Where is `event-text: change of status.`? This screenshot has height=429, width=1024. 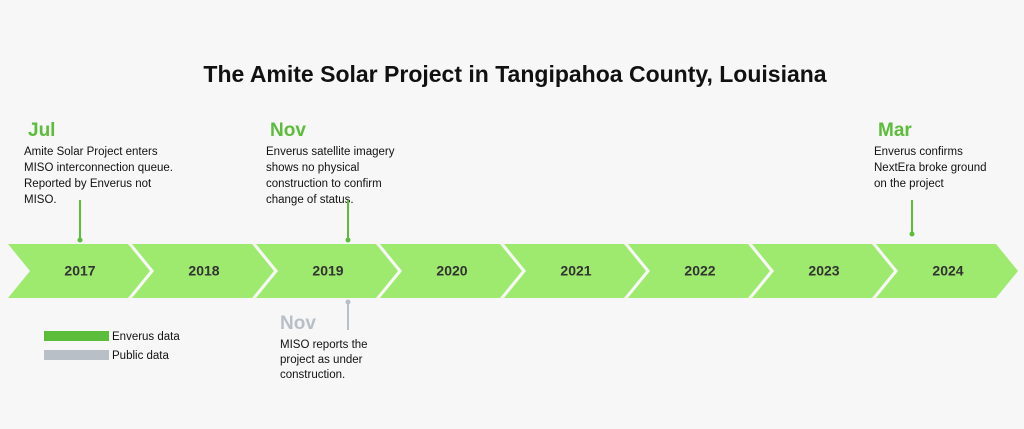 event-text: change of status. is located at coordinates (310, 200).